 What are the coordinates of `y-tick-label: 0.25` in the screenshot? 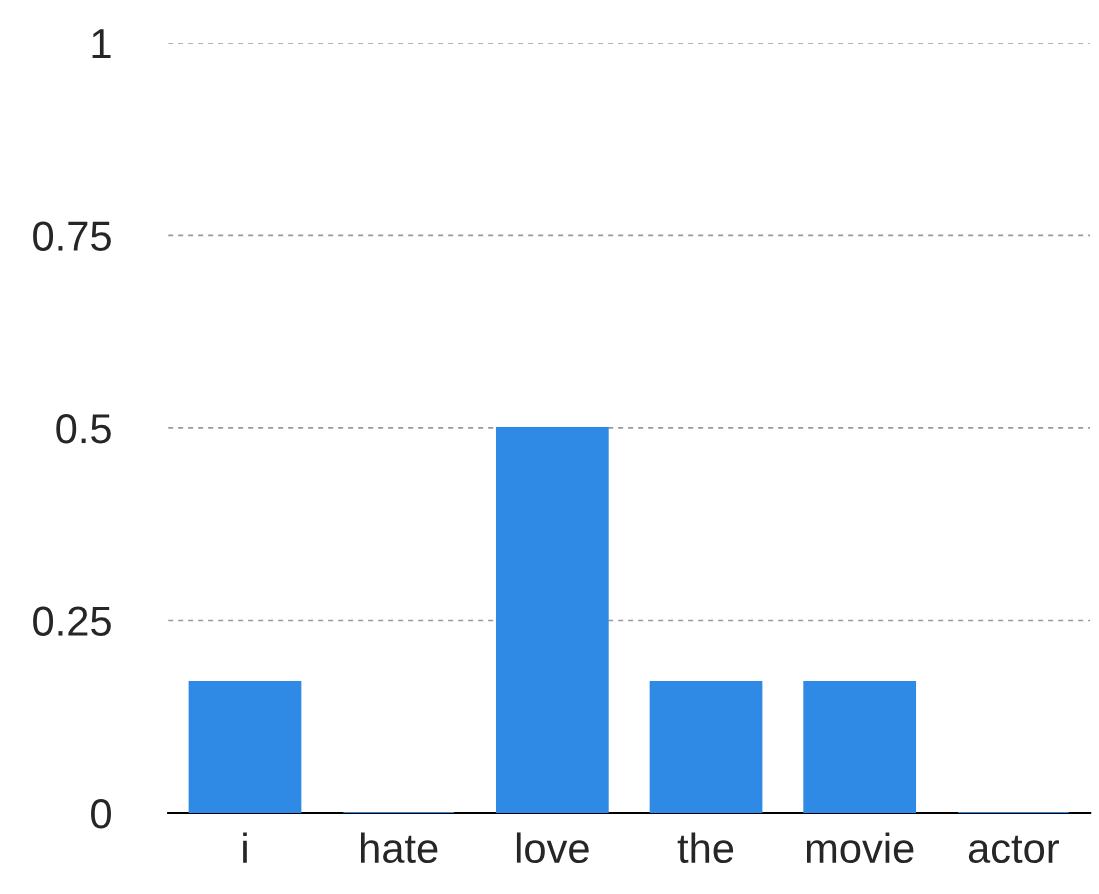 It's located at (72, 621).